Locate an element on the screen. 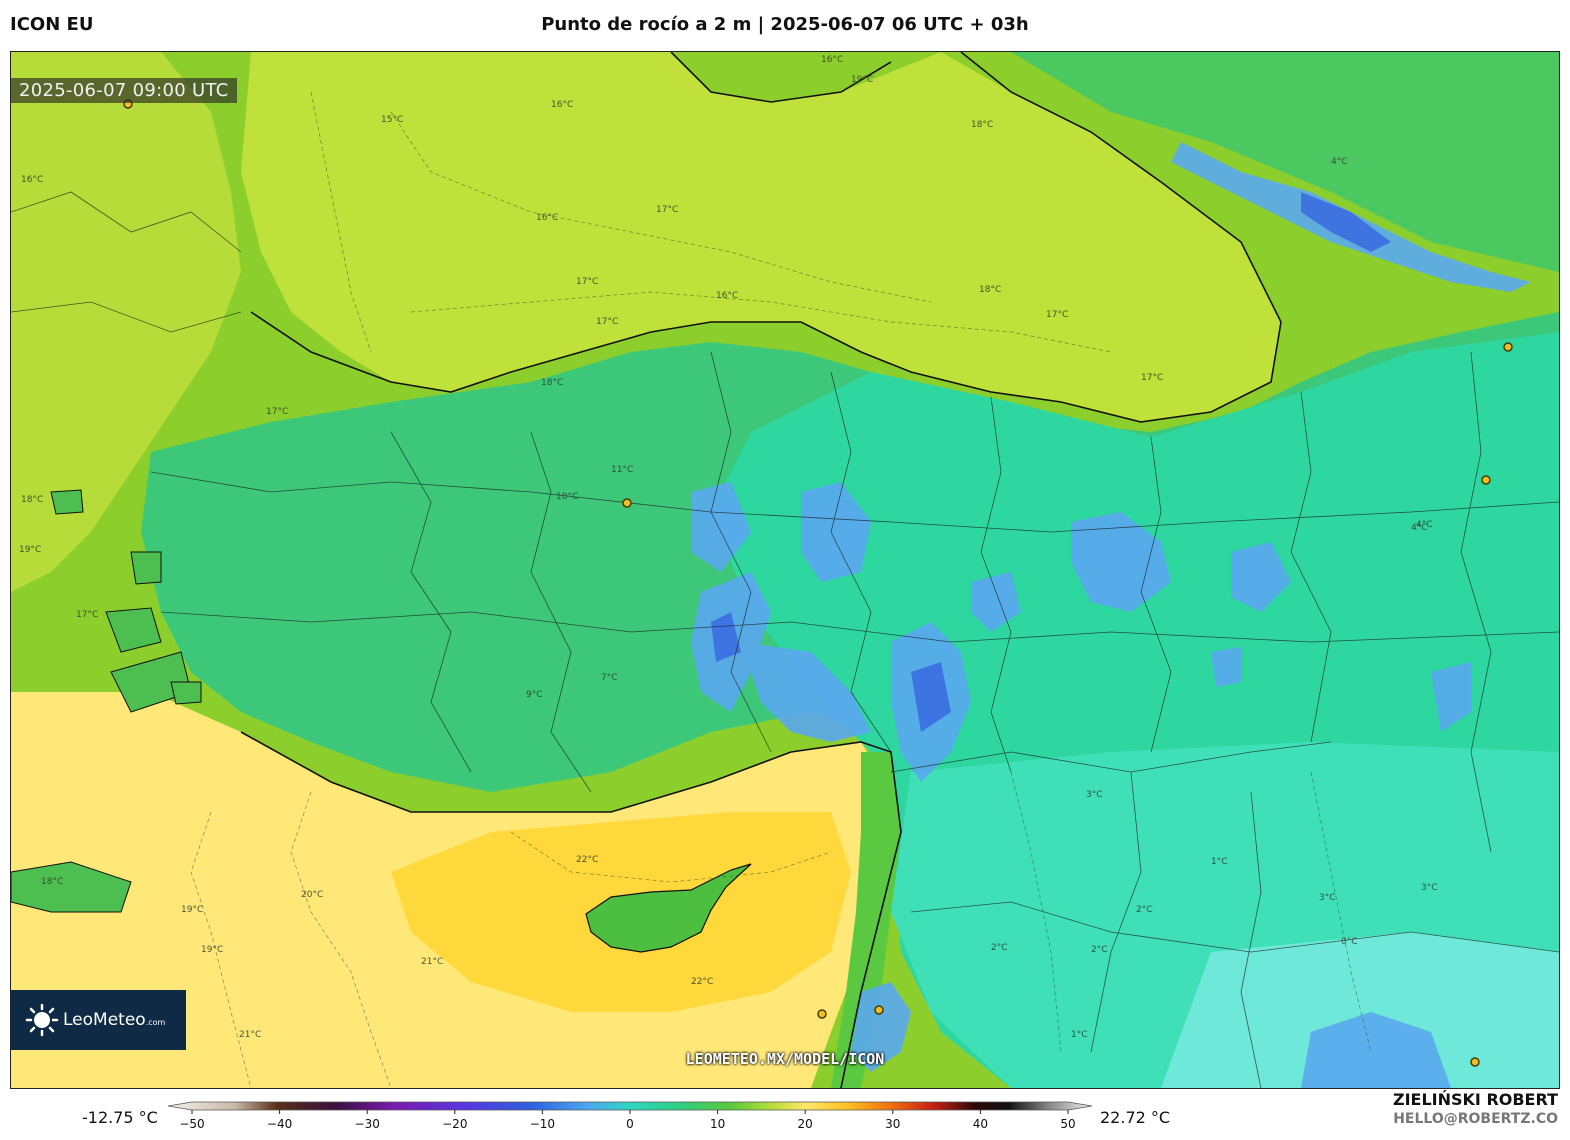 Image resolution: width=1570 pixels, height=1140 pixels. colorbar-max-label: 22.72 °C is located at coordinates (1135, 1117).